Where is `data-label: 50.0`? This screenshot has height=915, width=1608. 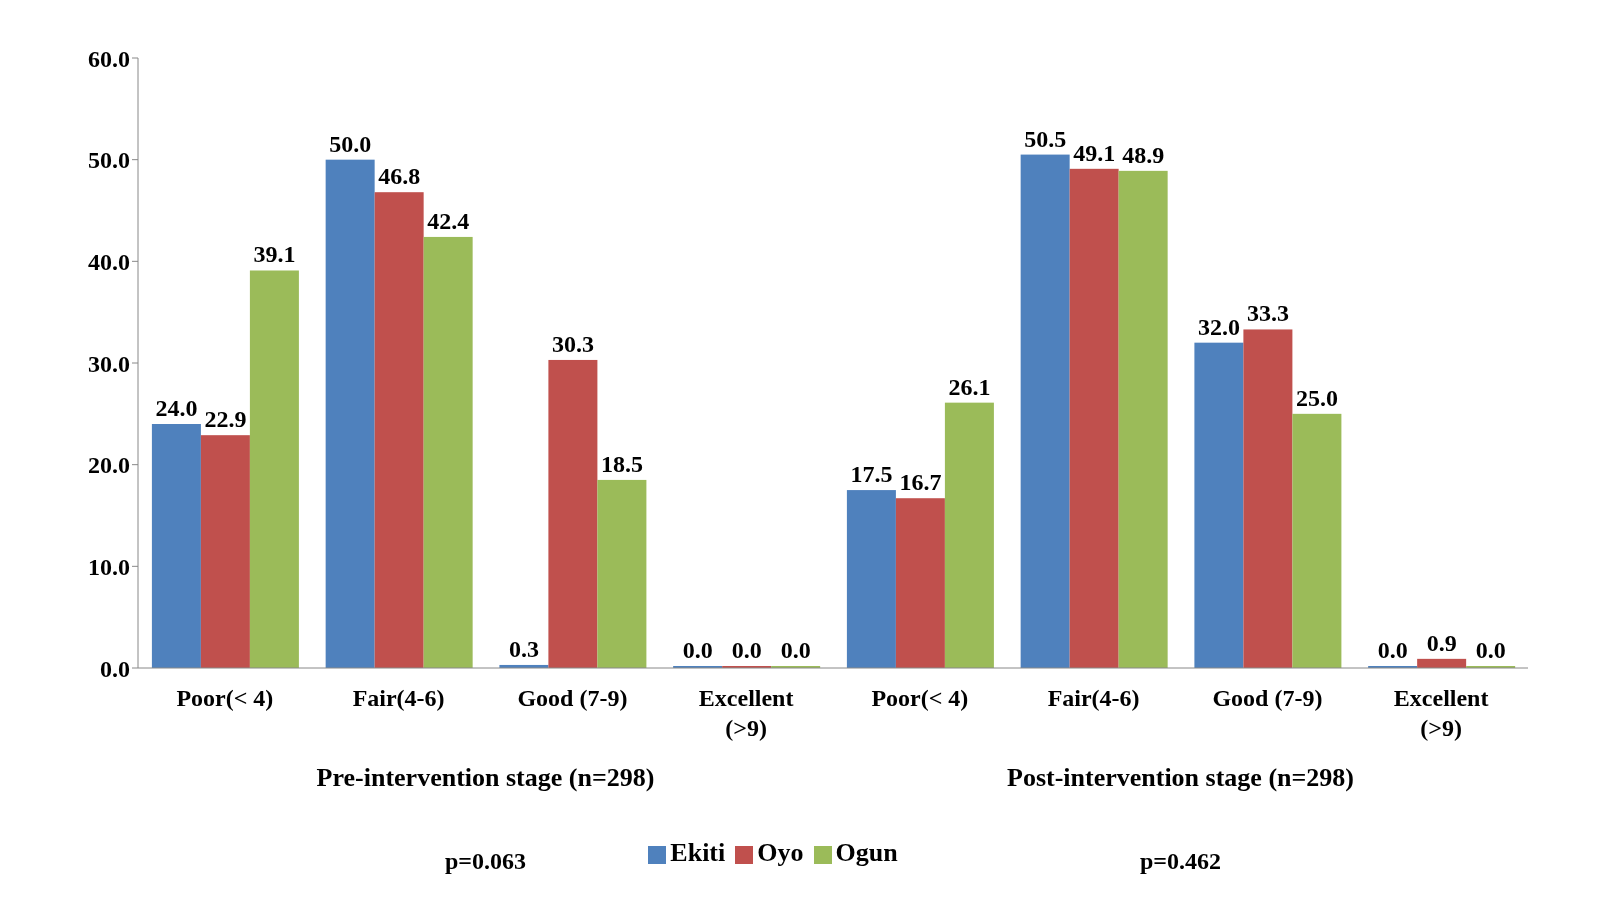
data-label: 50.0 is located at coordinates (350, 143).